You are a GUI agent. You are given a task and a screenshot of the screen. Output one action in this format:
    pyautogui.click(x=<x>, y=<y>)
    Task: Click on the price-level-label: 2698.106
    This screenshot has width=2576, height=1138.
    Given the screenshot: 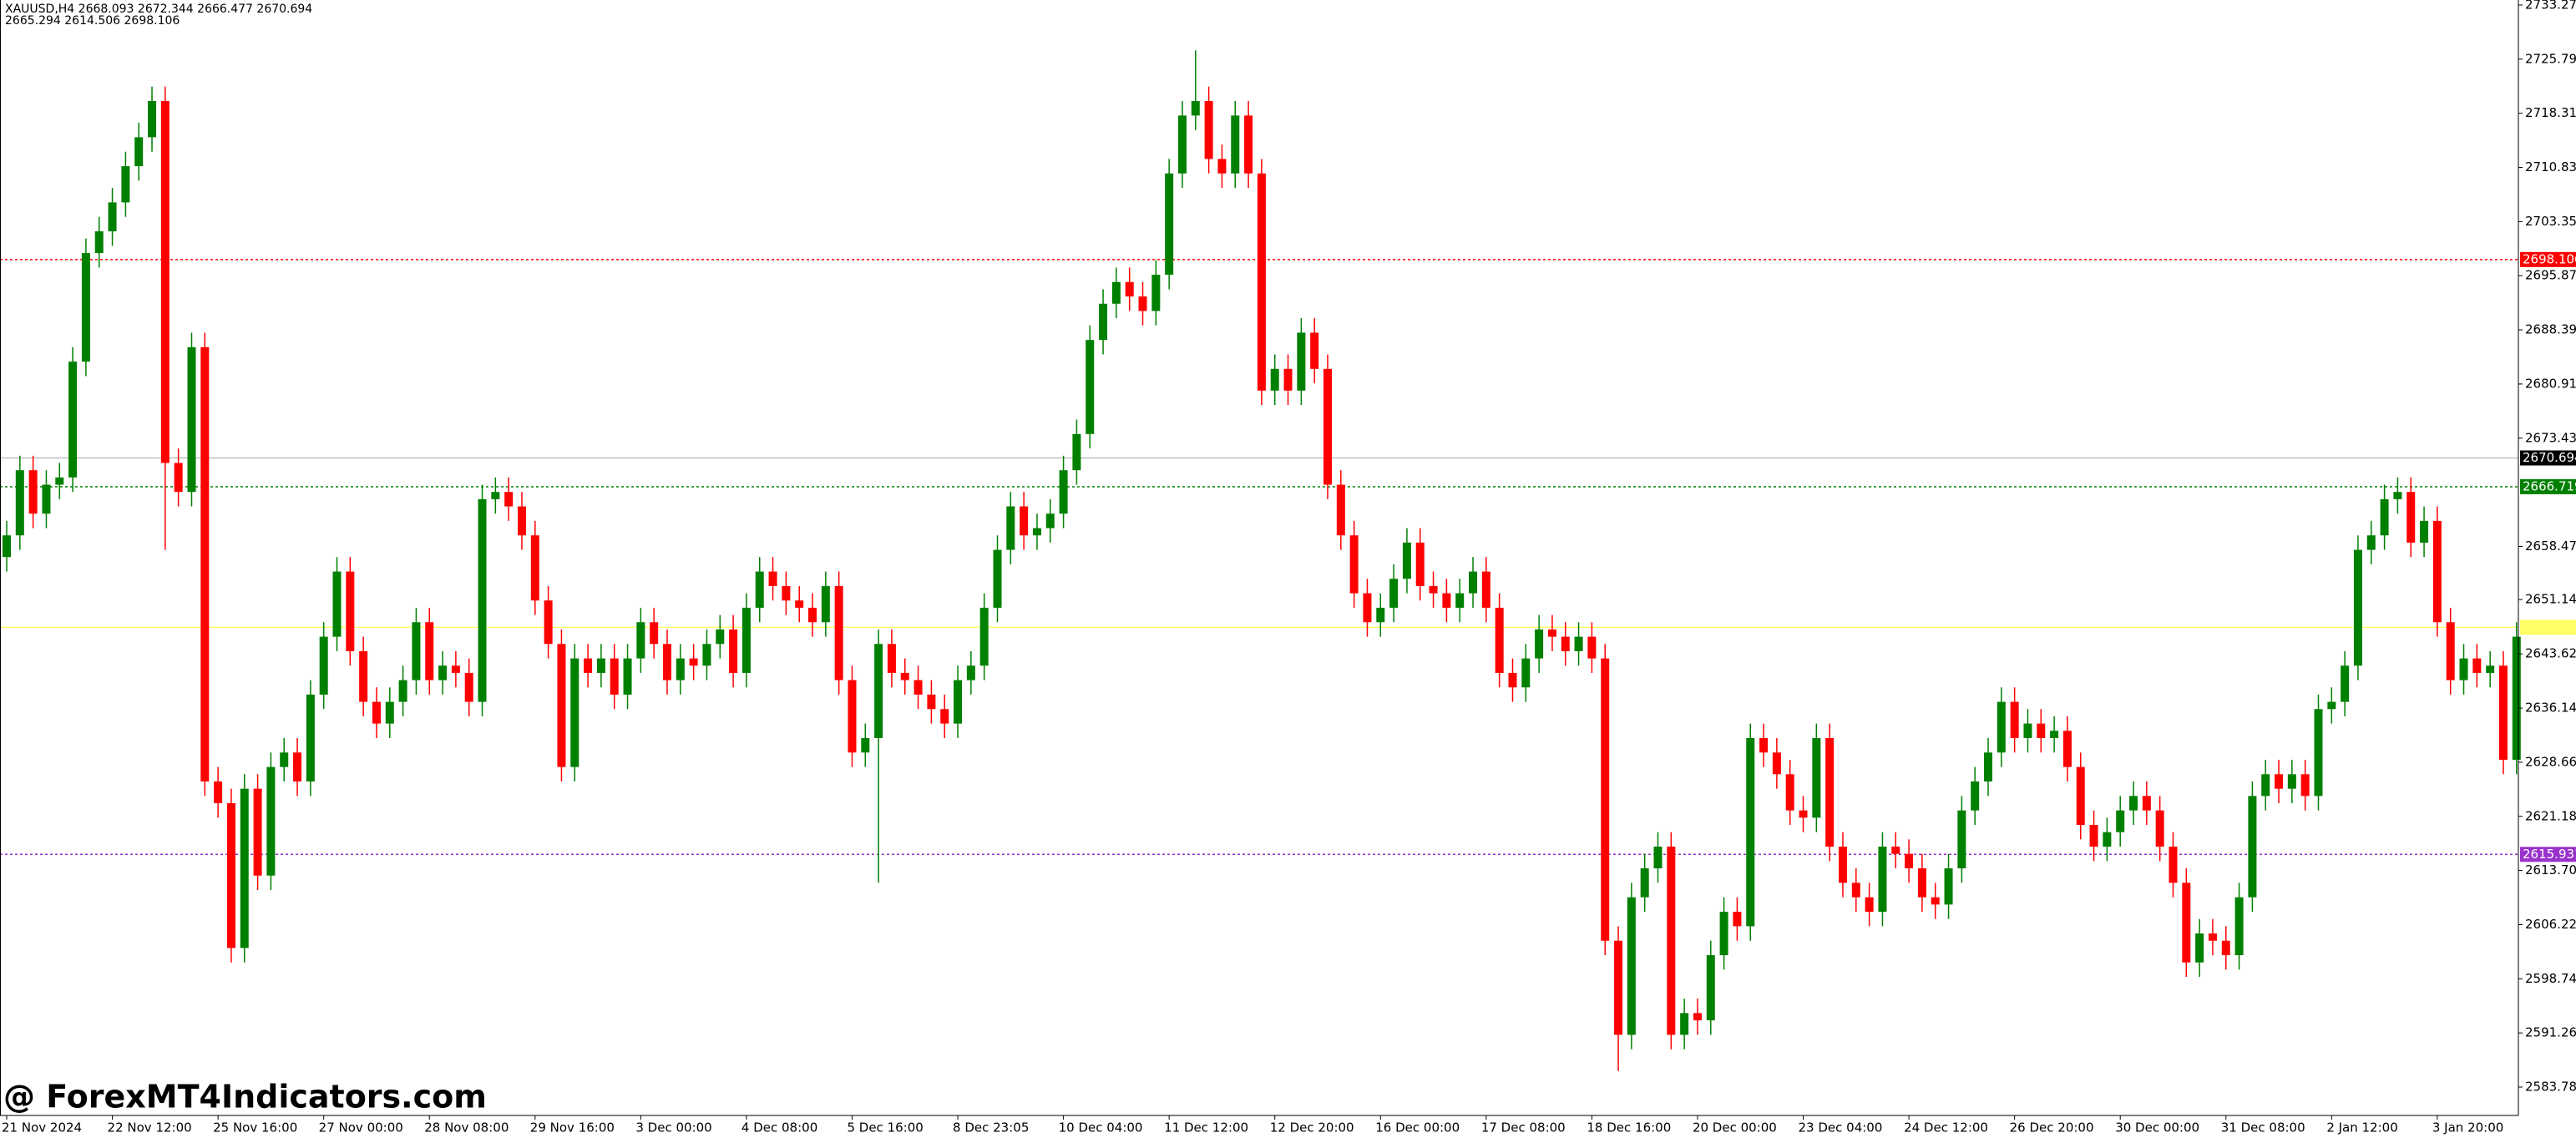 What is the action you would take?
    pyautogui.click(x=2549, y=258)
    